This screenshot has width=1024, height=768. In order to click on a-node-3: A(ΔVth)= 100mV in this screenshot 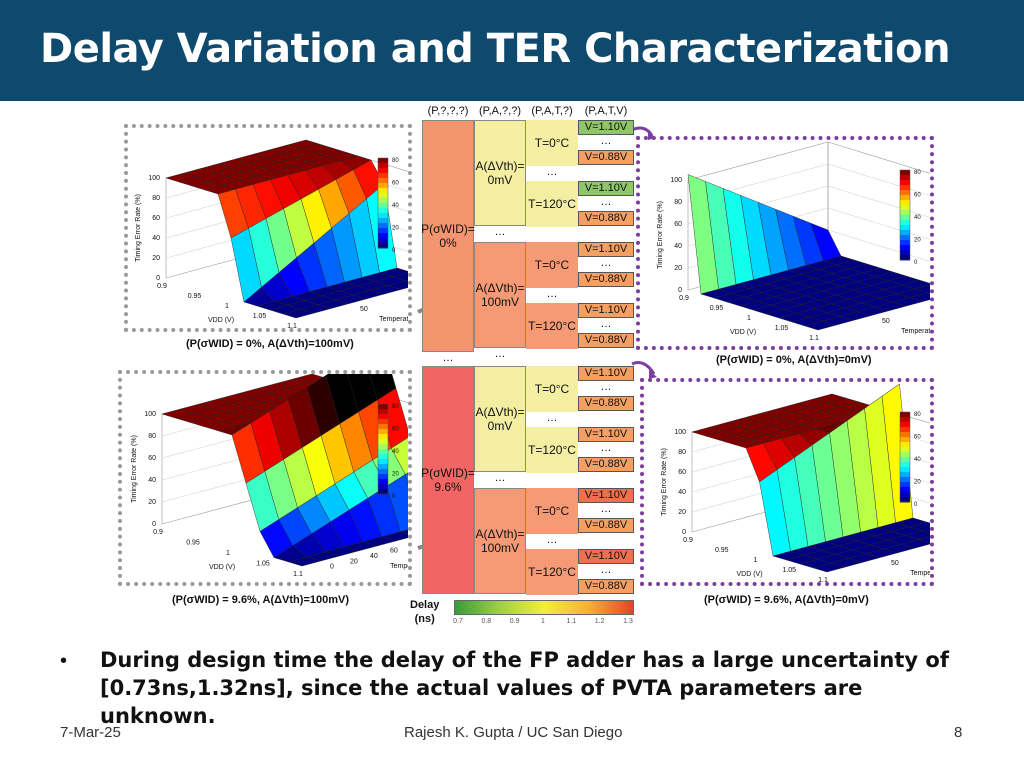, I will do `click(500, 541)`.